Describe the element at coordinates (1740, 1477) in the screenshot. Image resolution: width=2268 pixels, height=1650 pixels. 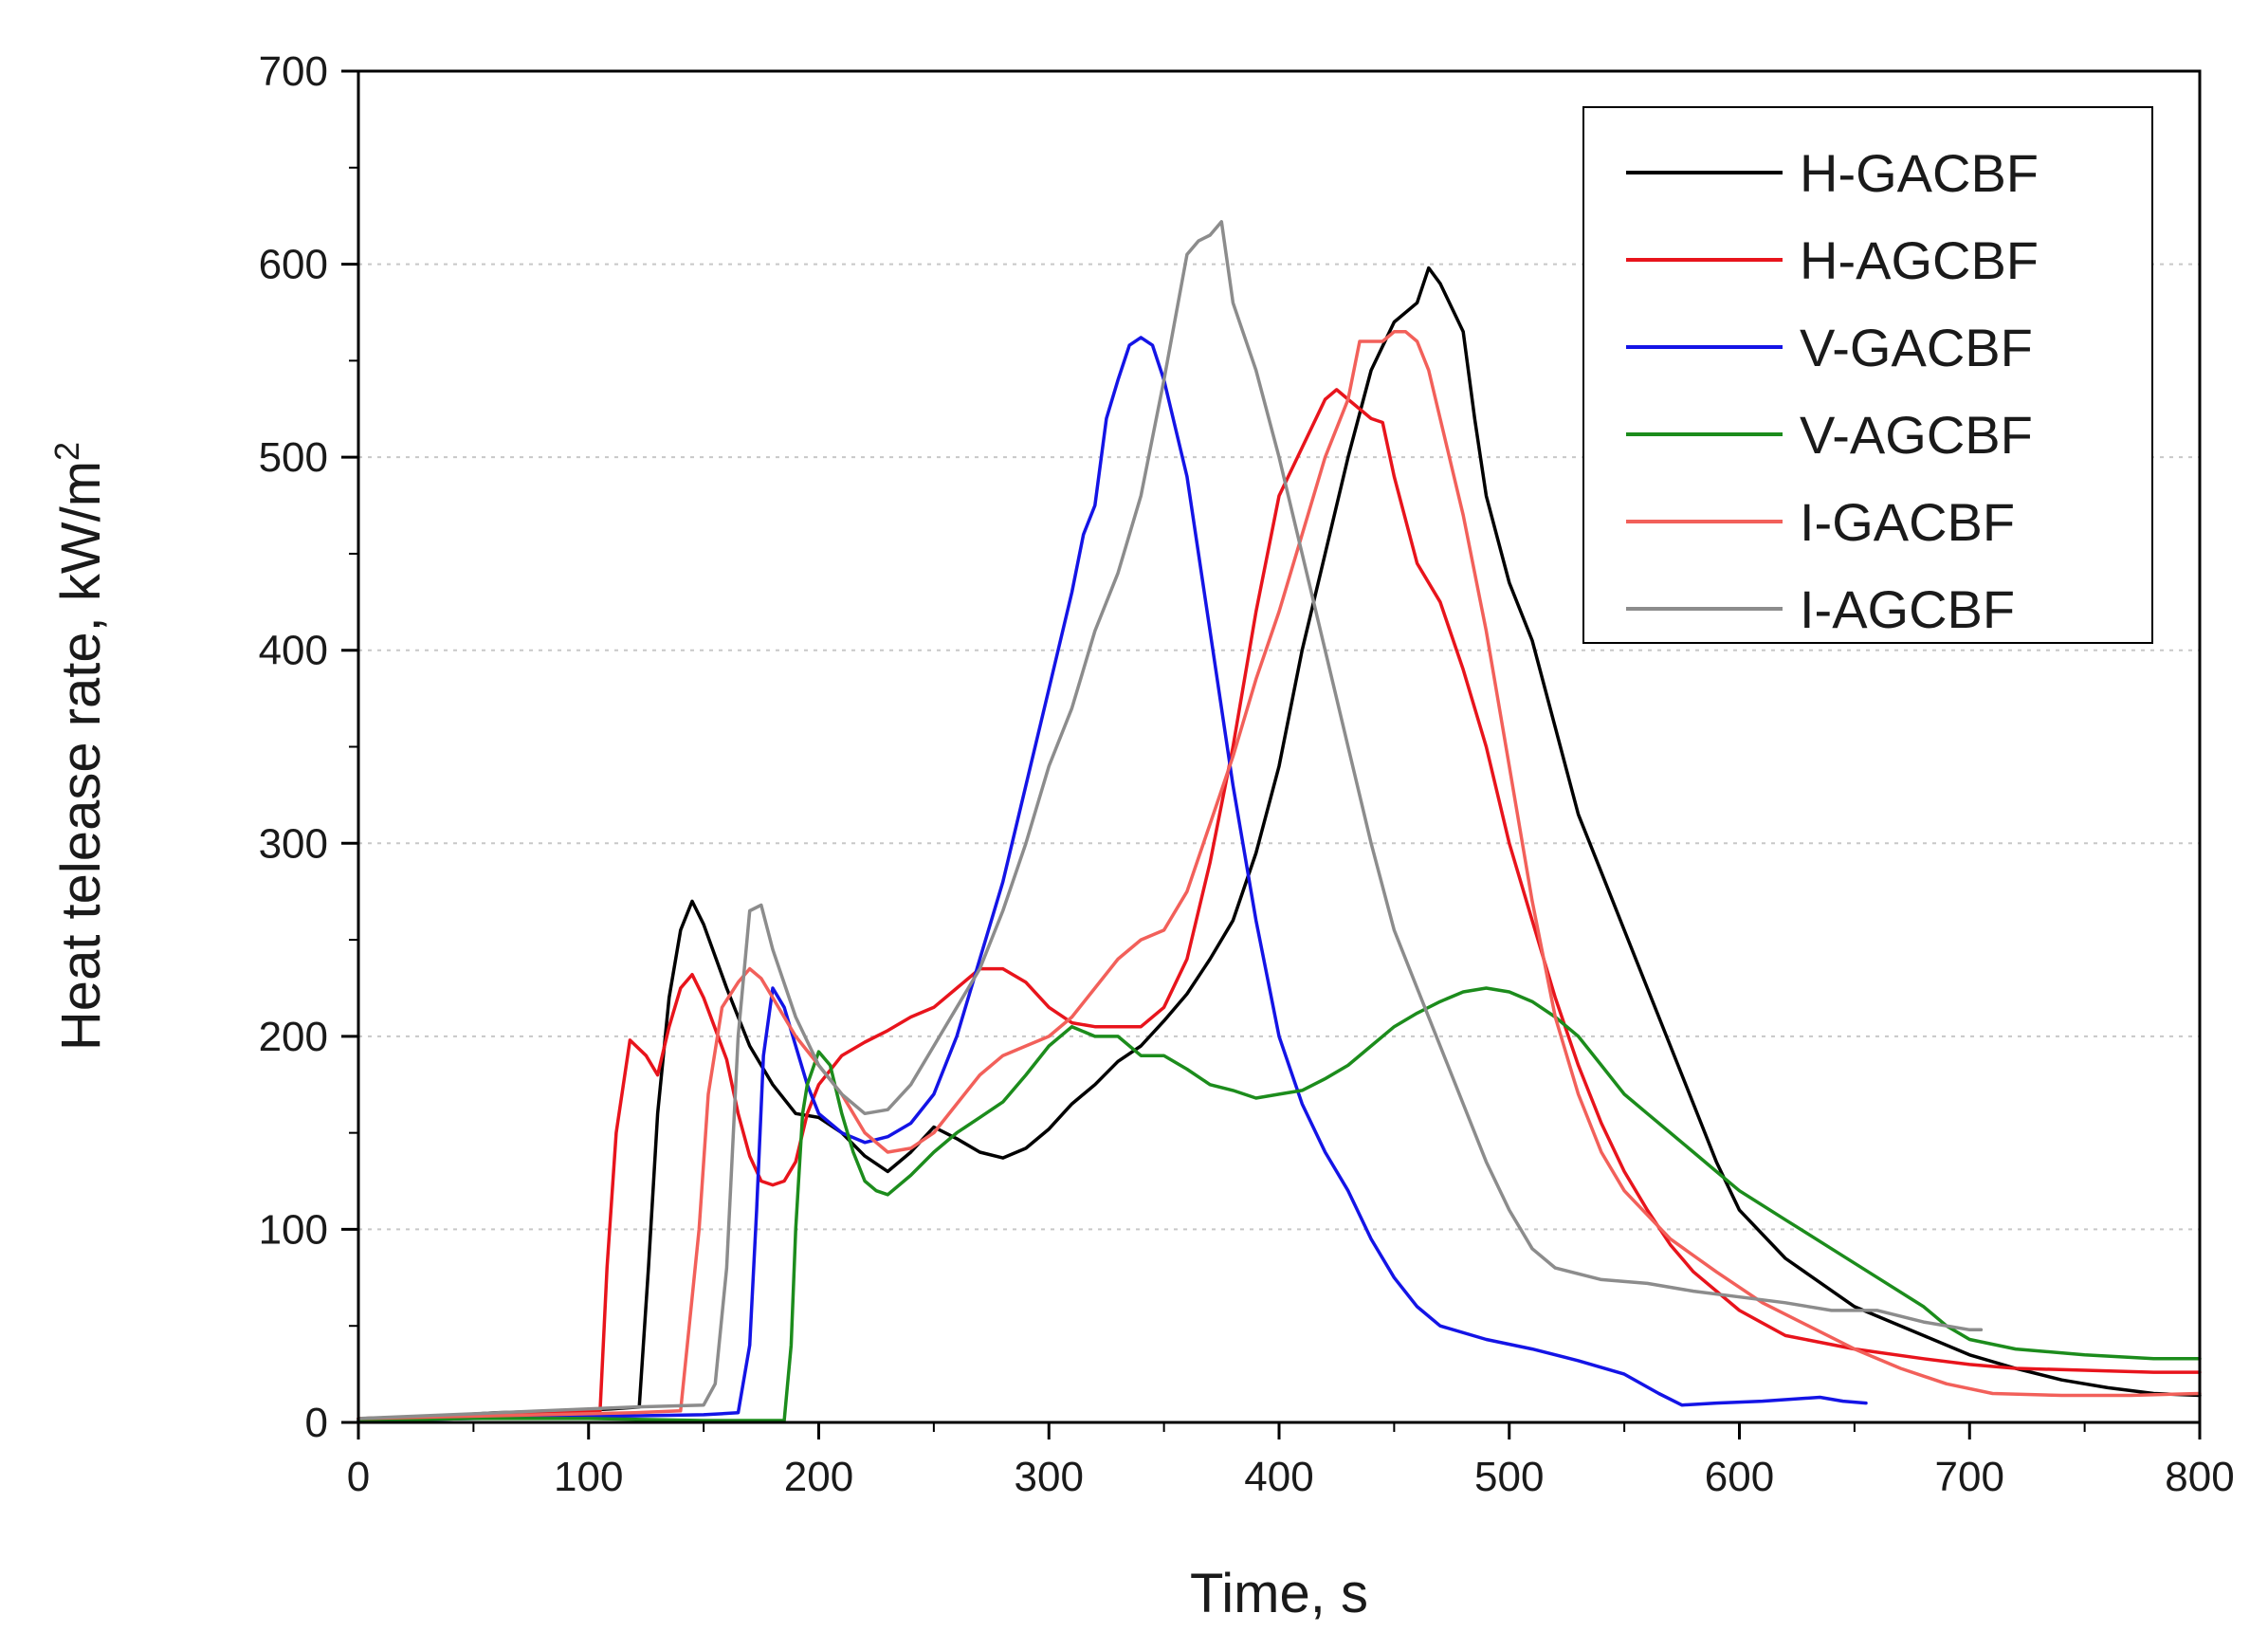
I see `x-tick-label-600: 600` at that location.